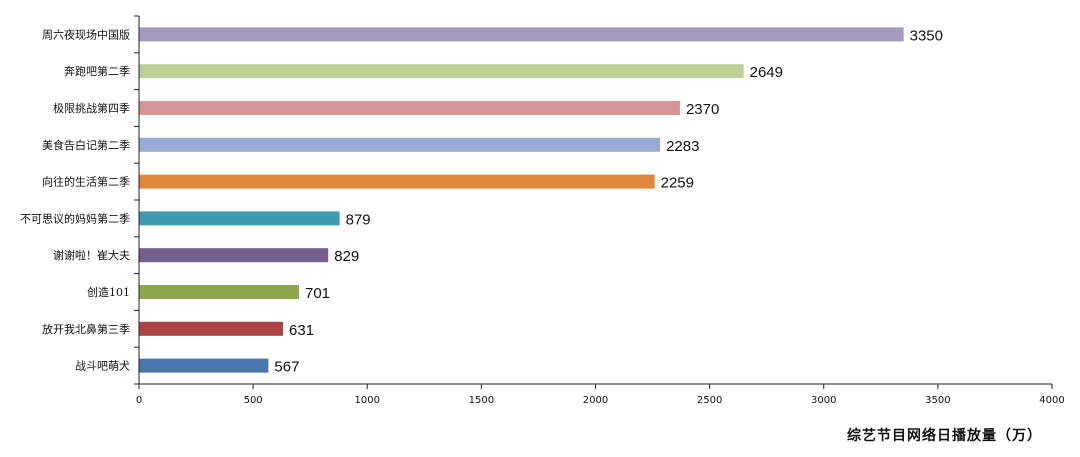 The width and height of the screenshot is (1080, 457). What do you see at coordinates (75, 218) in the screenshot?
I see `category-label-5: 不可思议的妈妈第二季` at bounding box center [75, 218].